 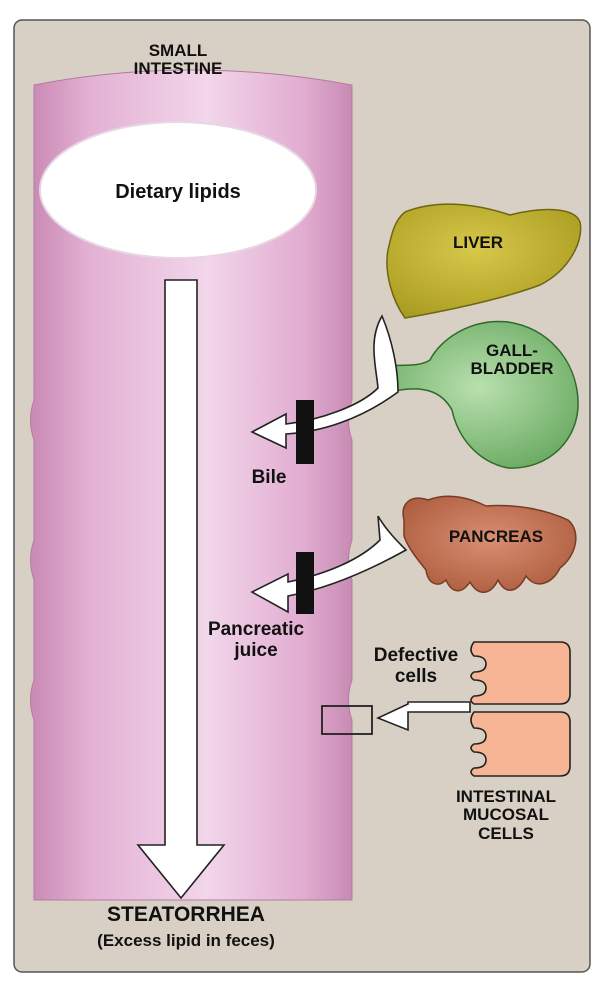 I want to click on dietary-lipids-label: Dietary lipids, so click(x=178, y=192).